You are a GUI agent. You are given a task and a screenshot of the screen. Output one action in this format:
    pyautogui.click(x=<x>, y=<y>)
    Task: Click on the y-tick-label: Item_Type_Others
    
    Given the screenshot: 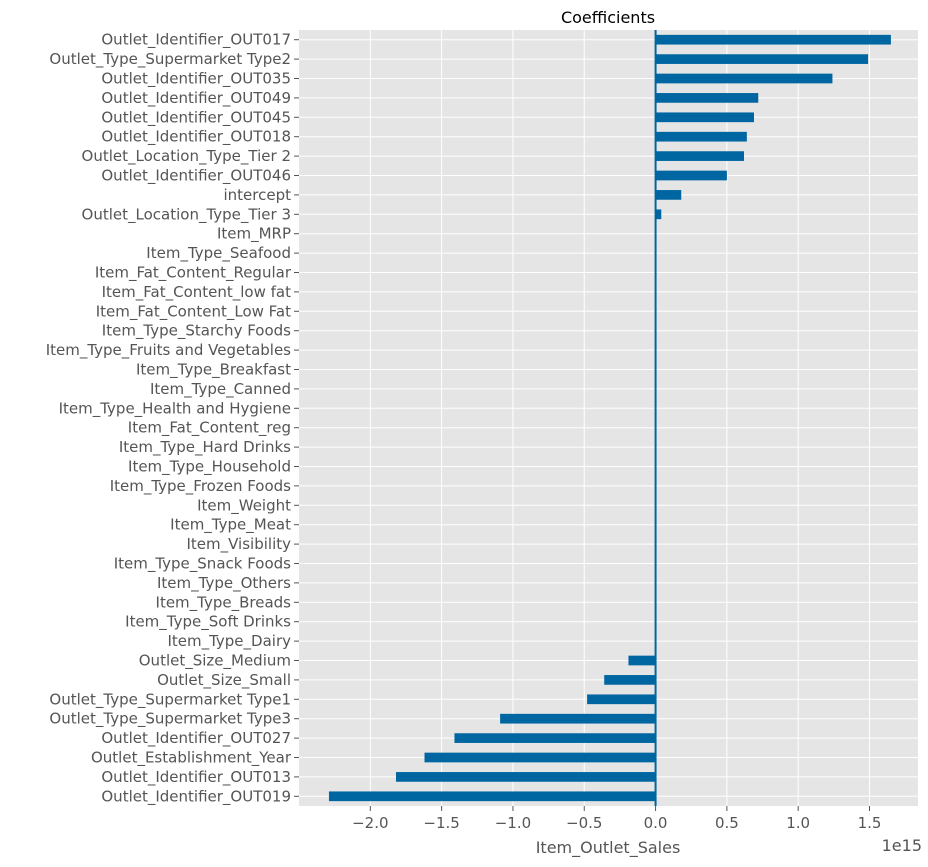 What is the action you would take?
    pyautogui.click(x=224, y=583)
    